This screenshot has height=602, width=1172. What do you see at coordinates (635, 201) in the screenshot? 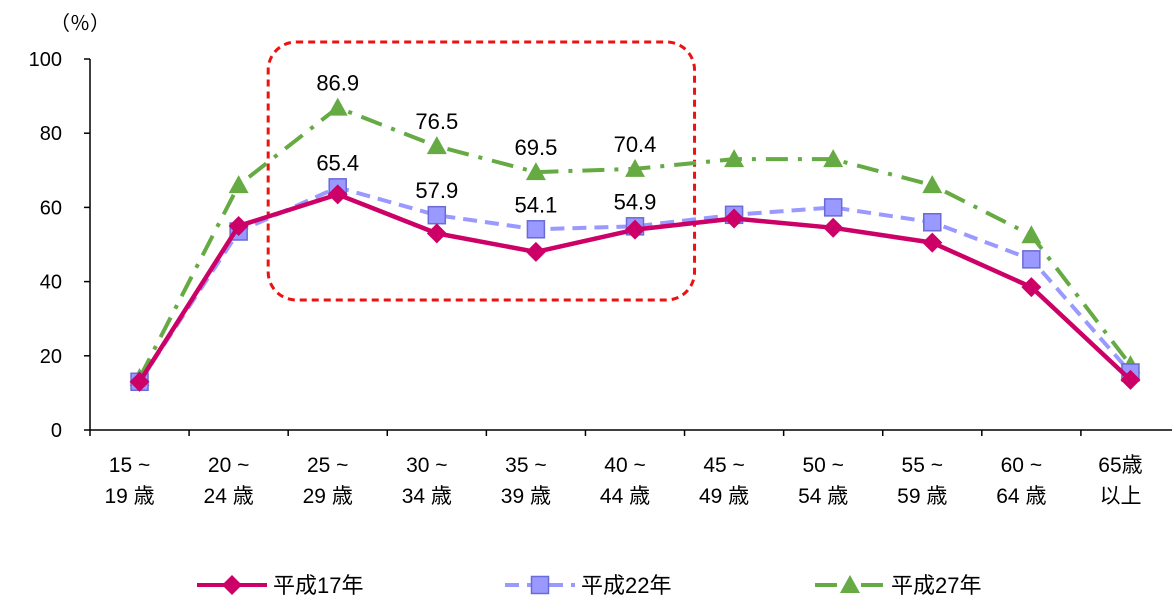
I see `data-label: 54.9` at bounding box center [635, 201].